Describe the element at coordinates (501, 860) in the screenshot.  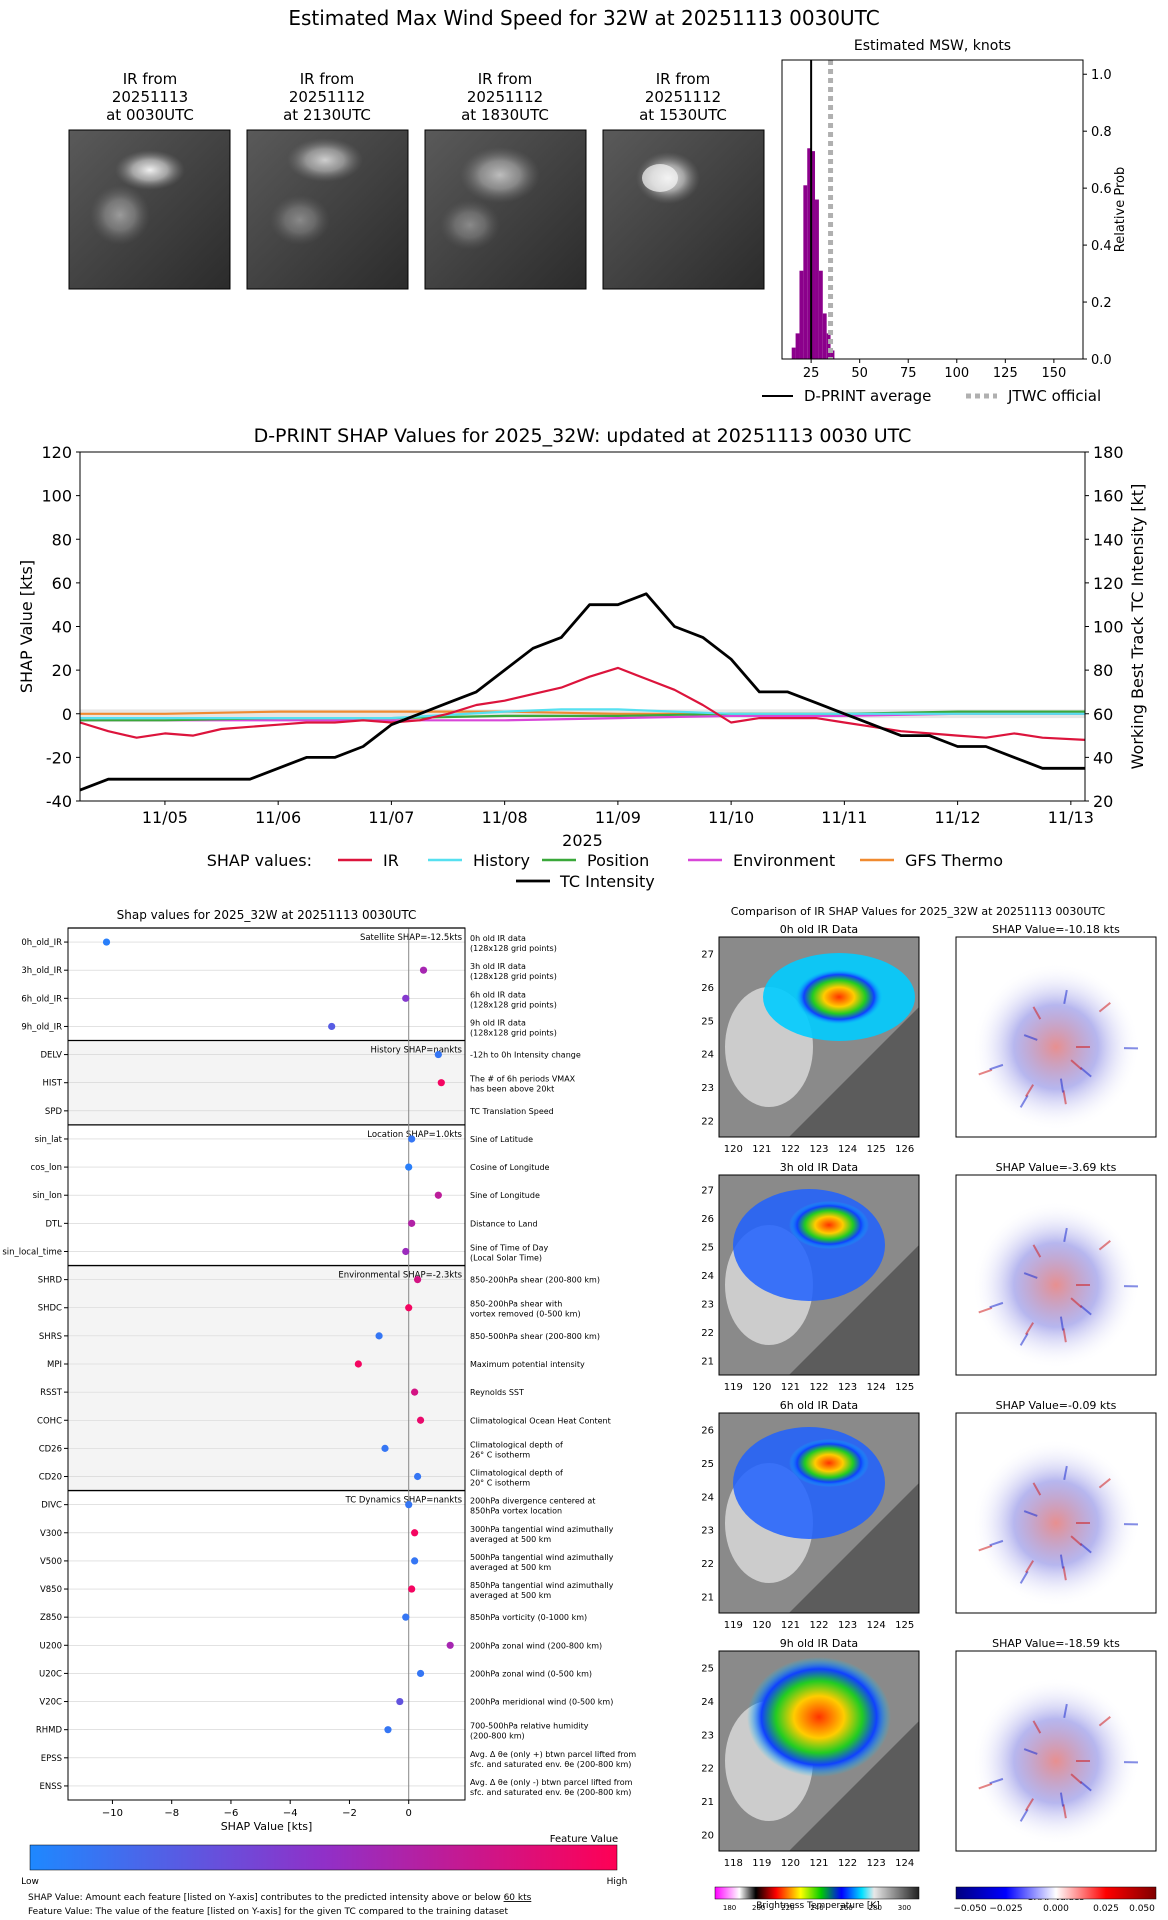
I see `legend-label: History` at that location.